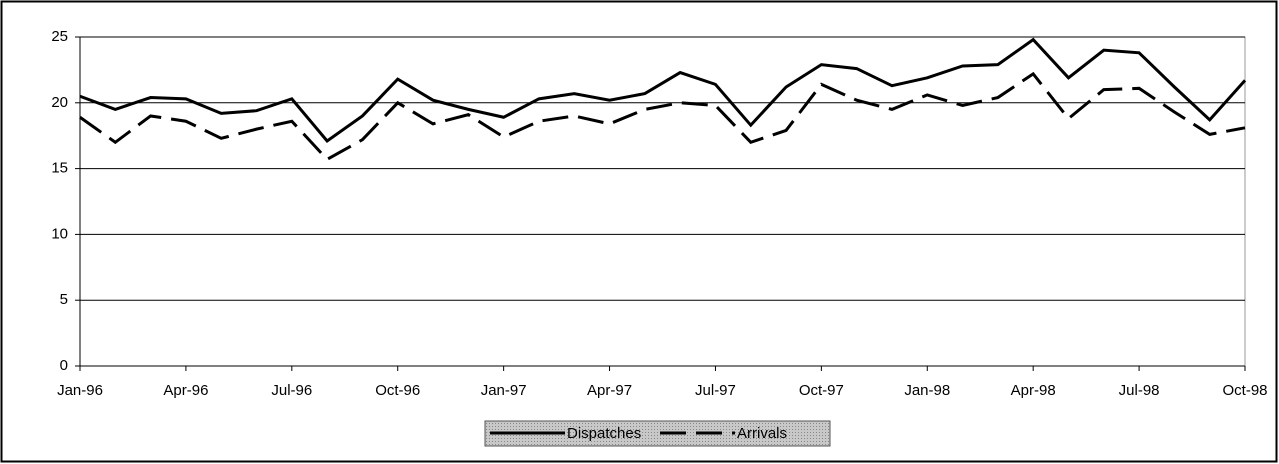 The image size is (1279, 464). Describe the element at coordinates (64, 299) in the screenshot. I see `y-tick-label: 5` at that location.